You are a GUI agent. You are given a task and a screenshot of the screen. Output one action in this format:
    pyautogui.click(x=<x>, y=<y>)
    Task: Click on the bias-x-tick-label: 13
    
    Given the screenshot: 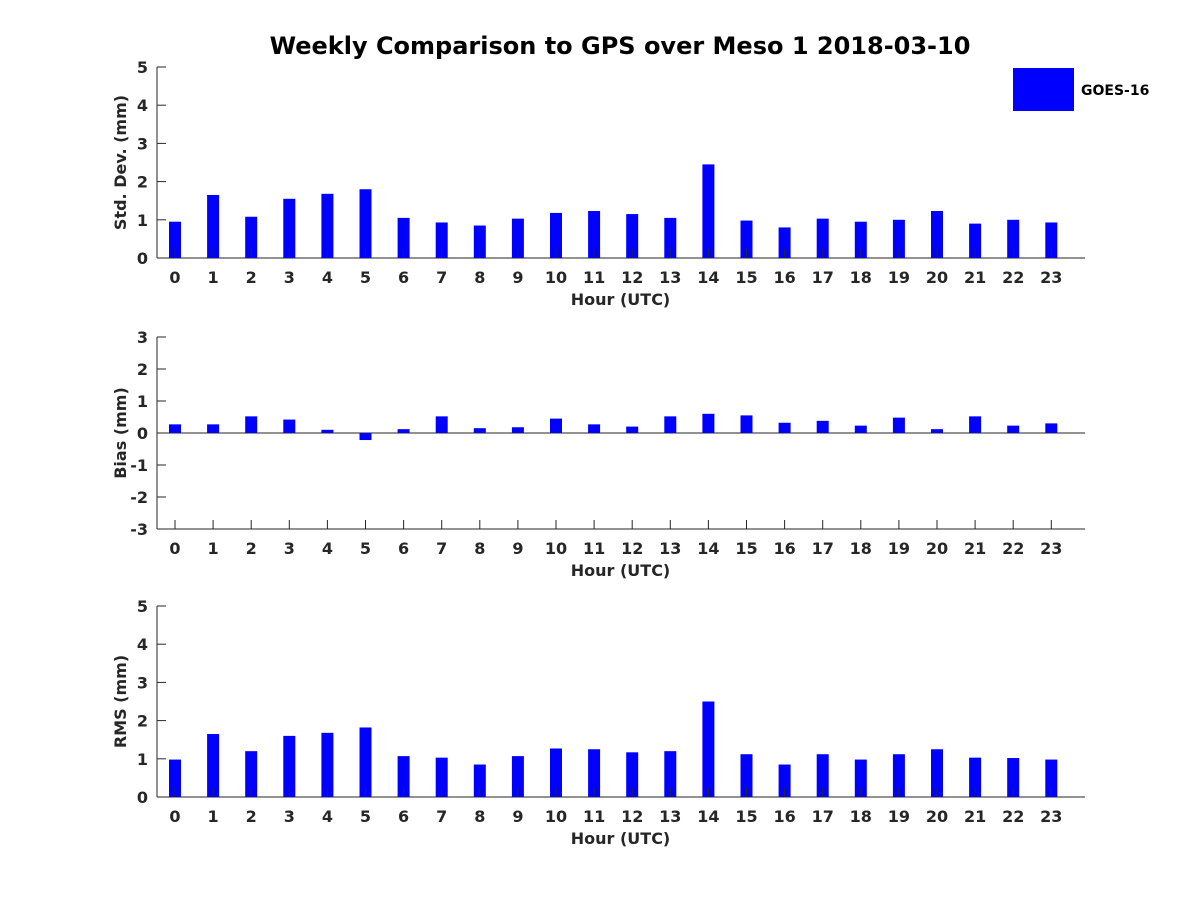 What is the action you would take?
    pyautogui.click(x=670, y=548)
    